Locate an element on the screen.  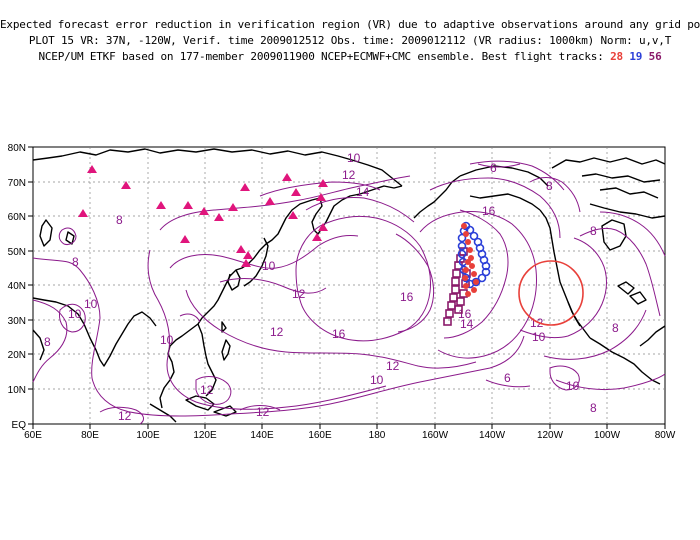
lon-tick-label: 140W is located at coordinates (492, 435).